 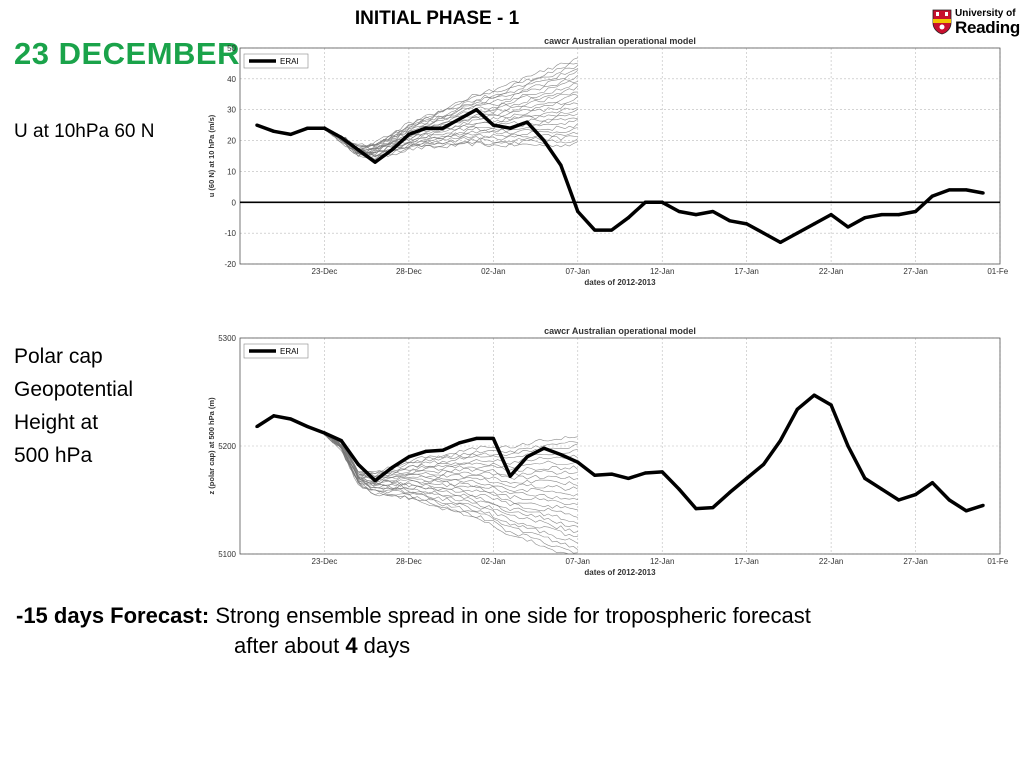 What do you see at coordinates (84, 131) in the screenshot?
I see `u-wind-label: U at 10hPa 60 N` at bounding box center [84, 131].